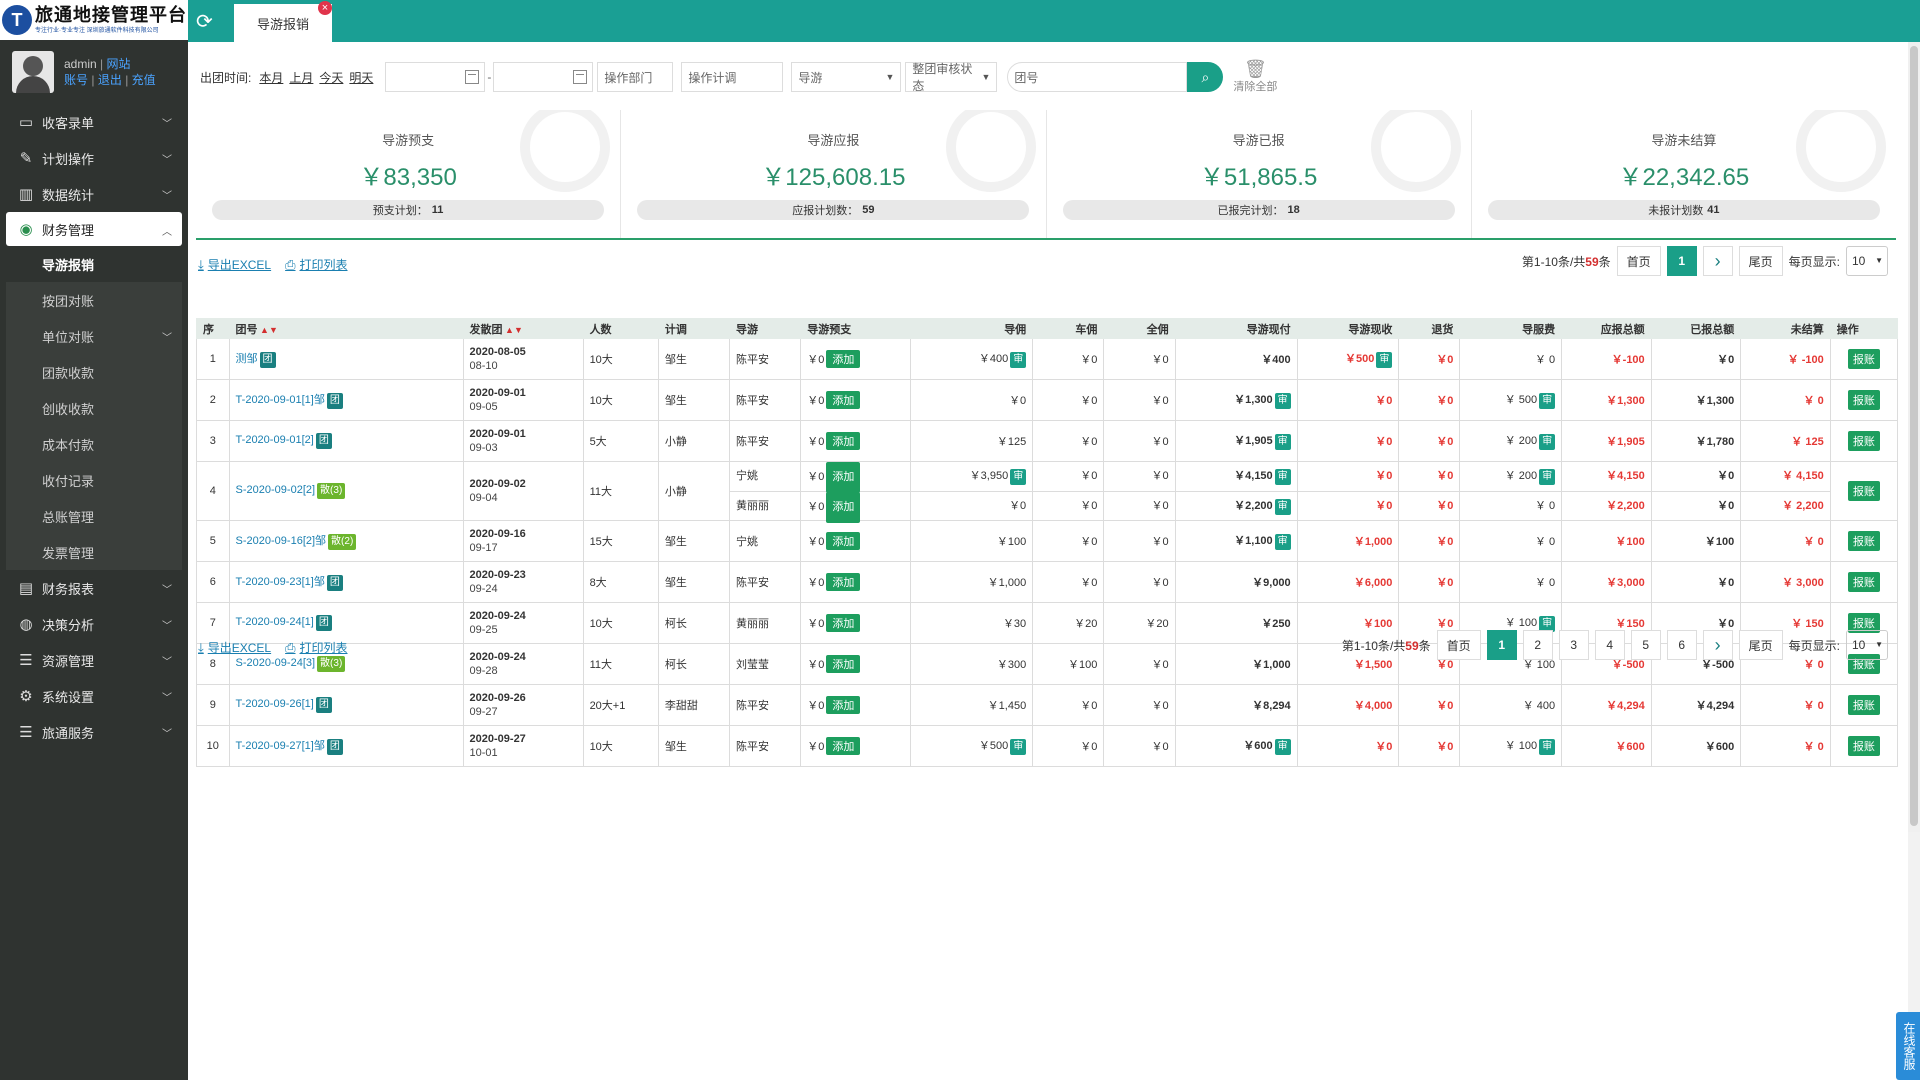 The width and height of the screenshot is (1920, 1080). Describe the element at coordinates (361, 77) in the screenshot. I see `quick-tomorrow: 明天` at that location.